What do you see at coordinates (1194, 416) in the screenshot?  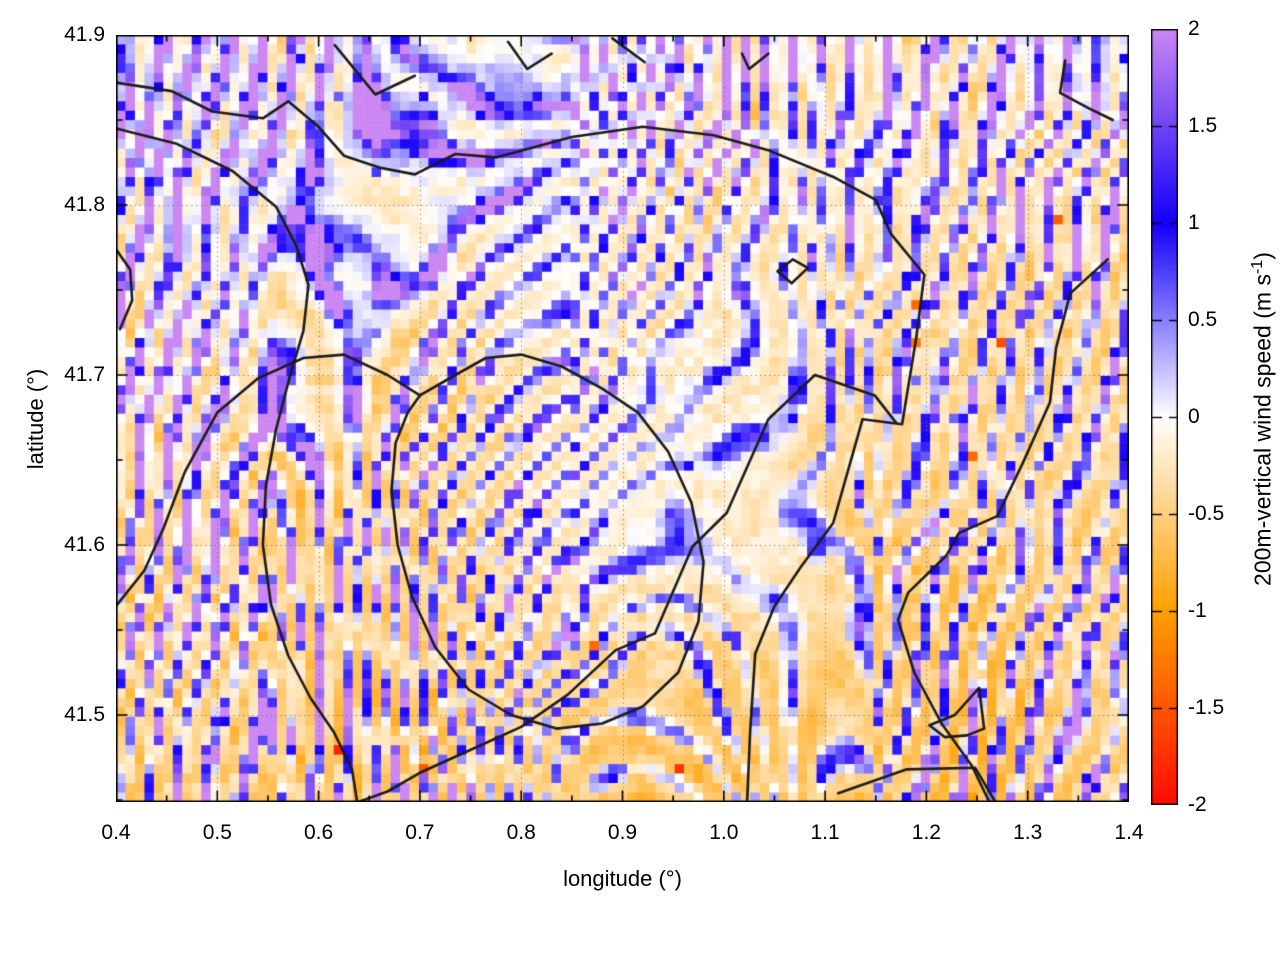 I see `colorbar-tick-label: 0` at bounding box center [1194, 416].